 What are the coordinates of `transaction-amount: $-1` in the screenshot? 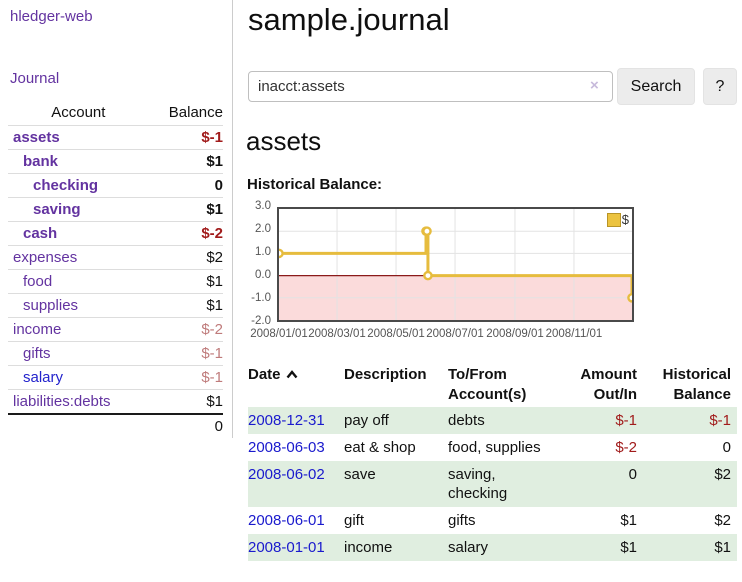 It's located at (626, 420).